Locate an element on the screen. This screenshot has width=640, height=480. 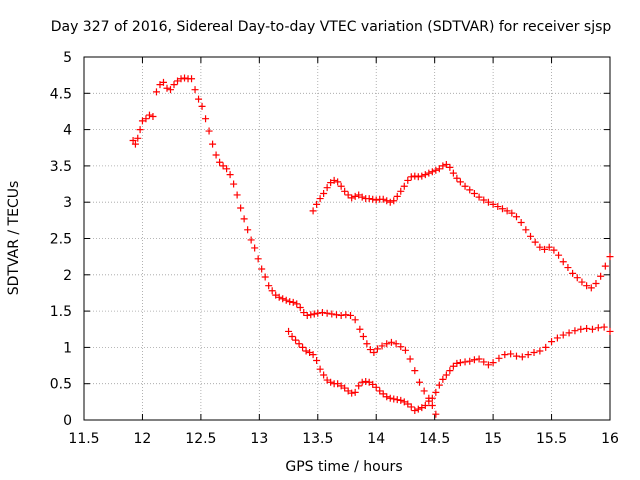
x-axis-label: GPS time / hours is located at coordinates (343, 467).